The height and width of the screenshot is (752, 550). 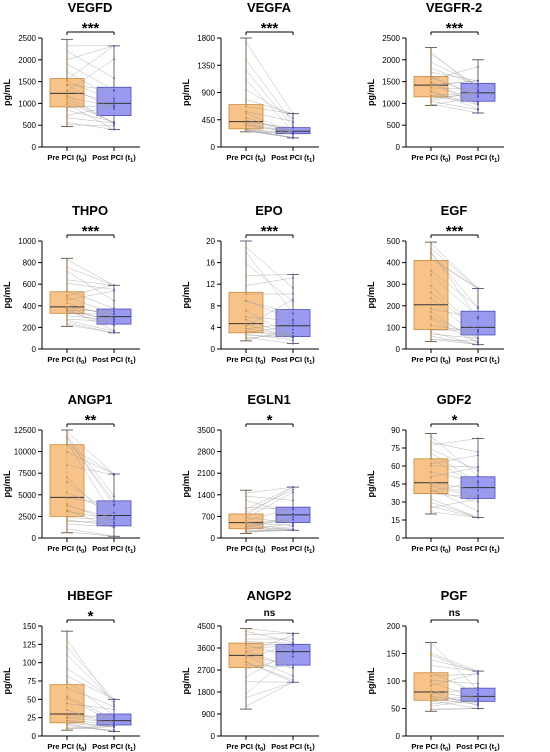 I want to click on y-tick-label: 1800, so click(x=206, y=38).